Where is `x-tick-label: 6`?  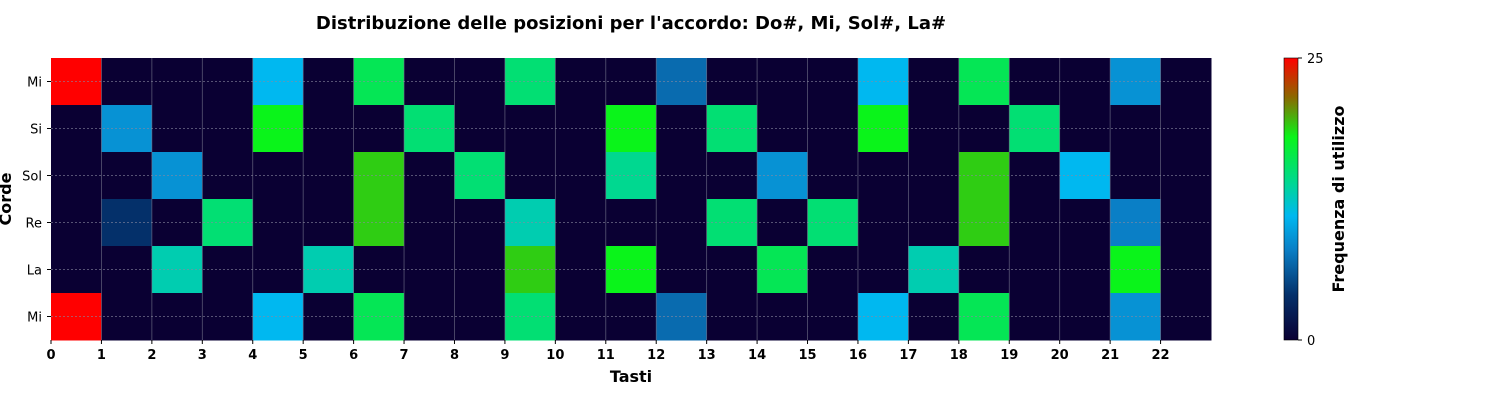 x-tick-label: 6 is located at coordinates (353, 355).